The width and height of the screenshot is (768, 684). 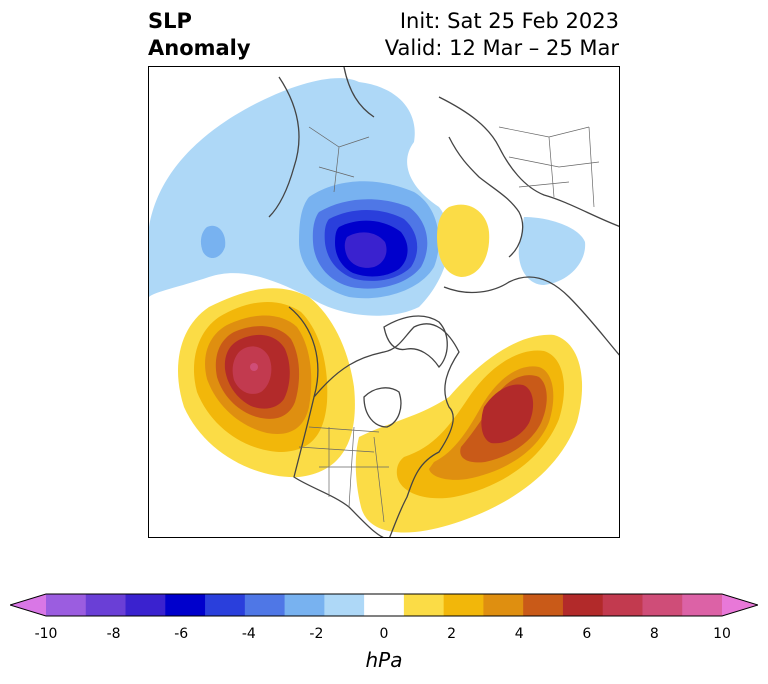 I want to click on coast-greenland, so click(x=415, y=342).